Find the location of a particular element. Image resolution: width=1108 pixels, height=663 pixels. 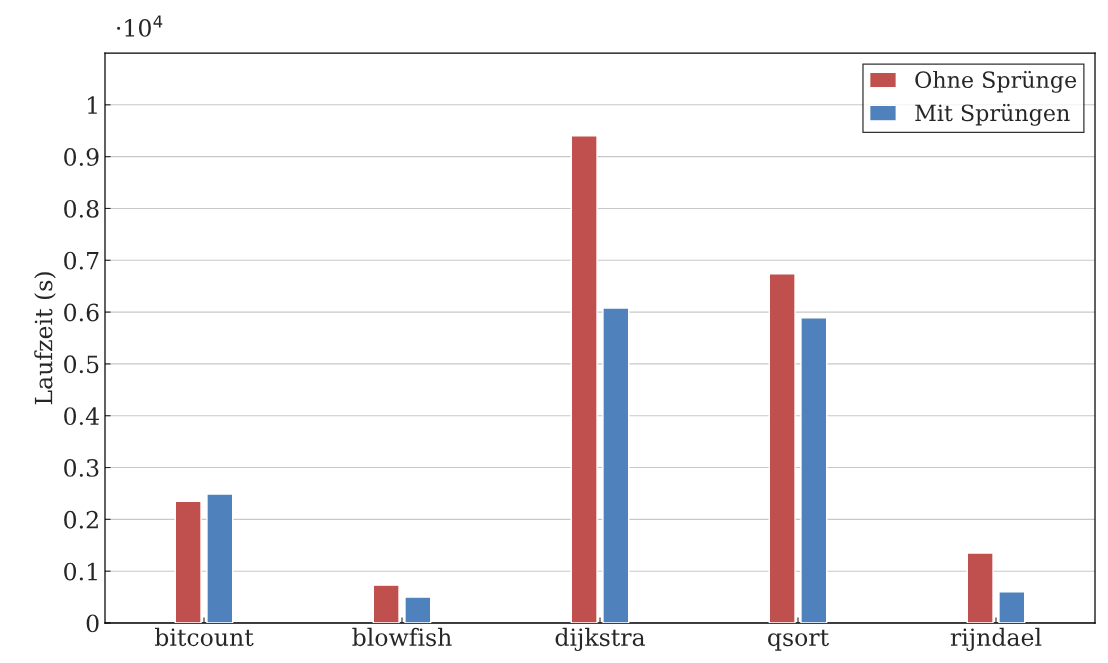

y-tick-label: 0.3 is located at coordinates (81, 467).